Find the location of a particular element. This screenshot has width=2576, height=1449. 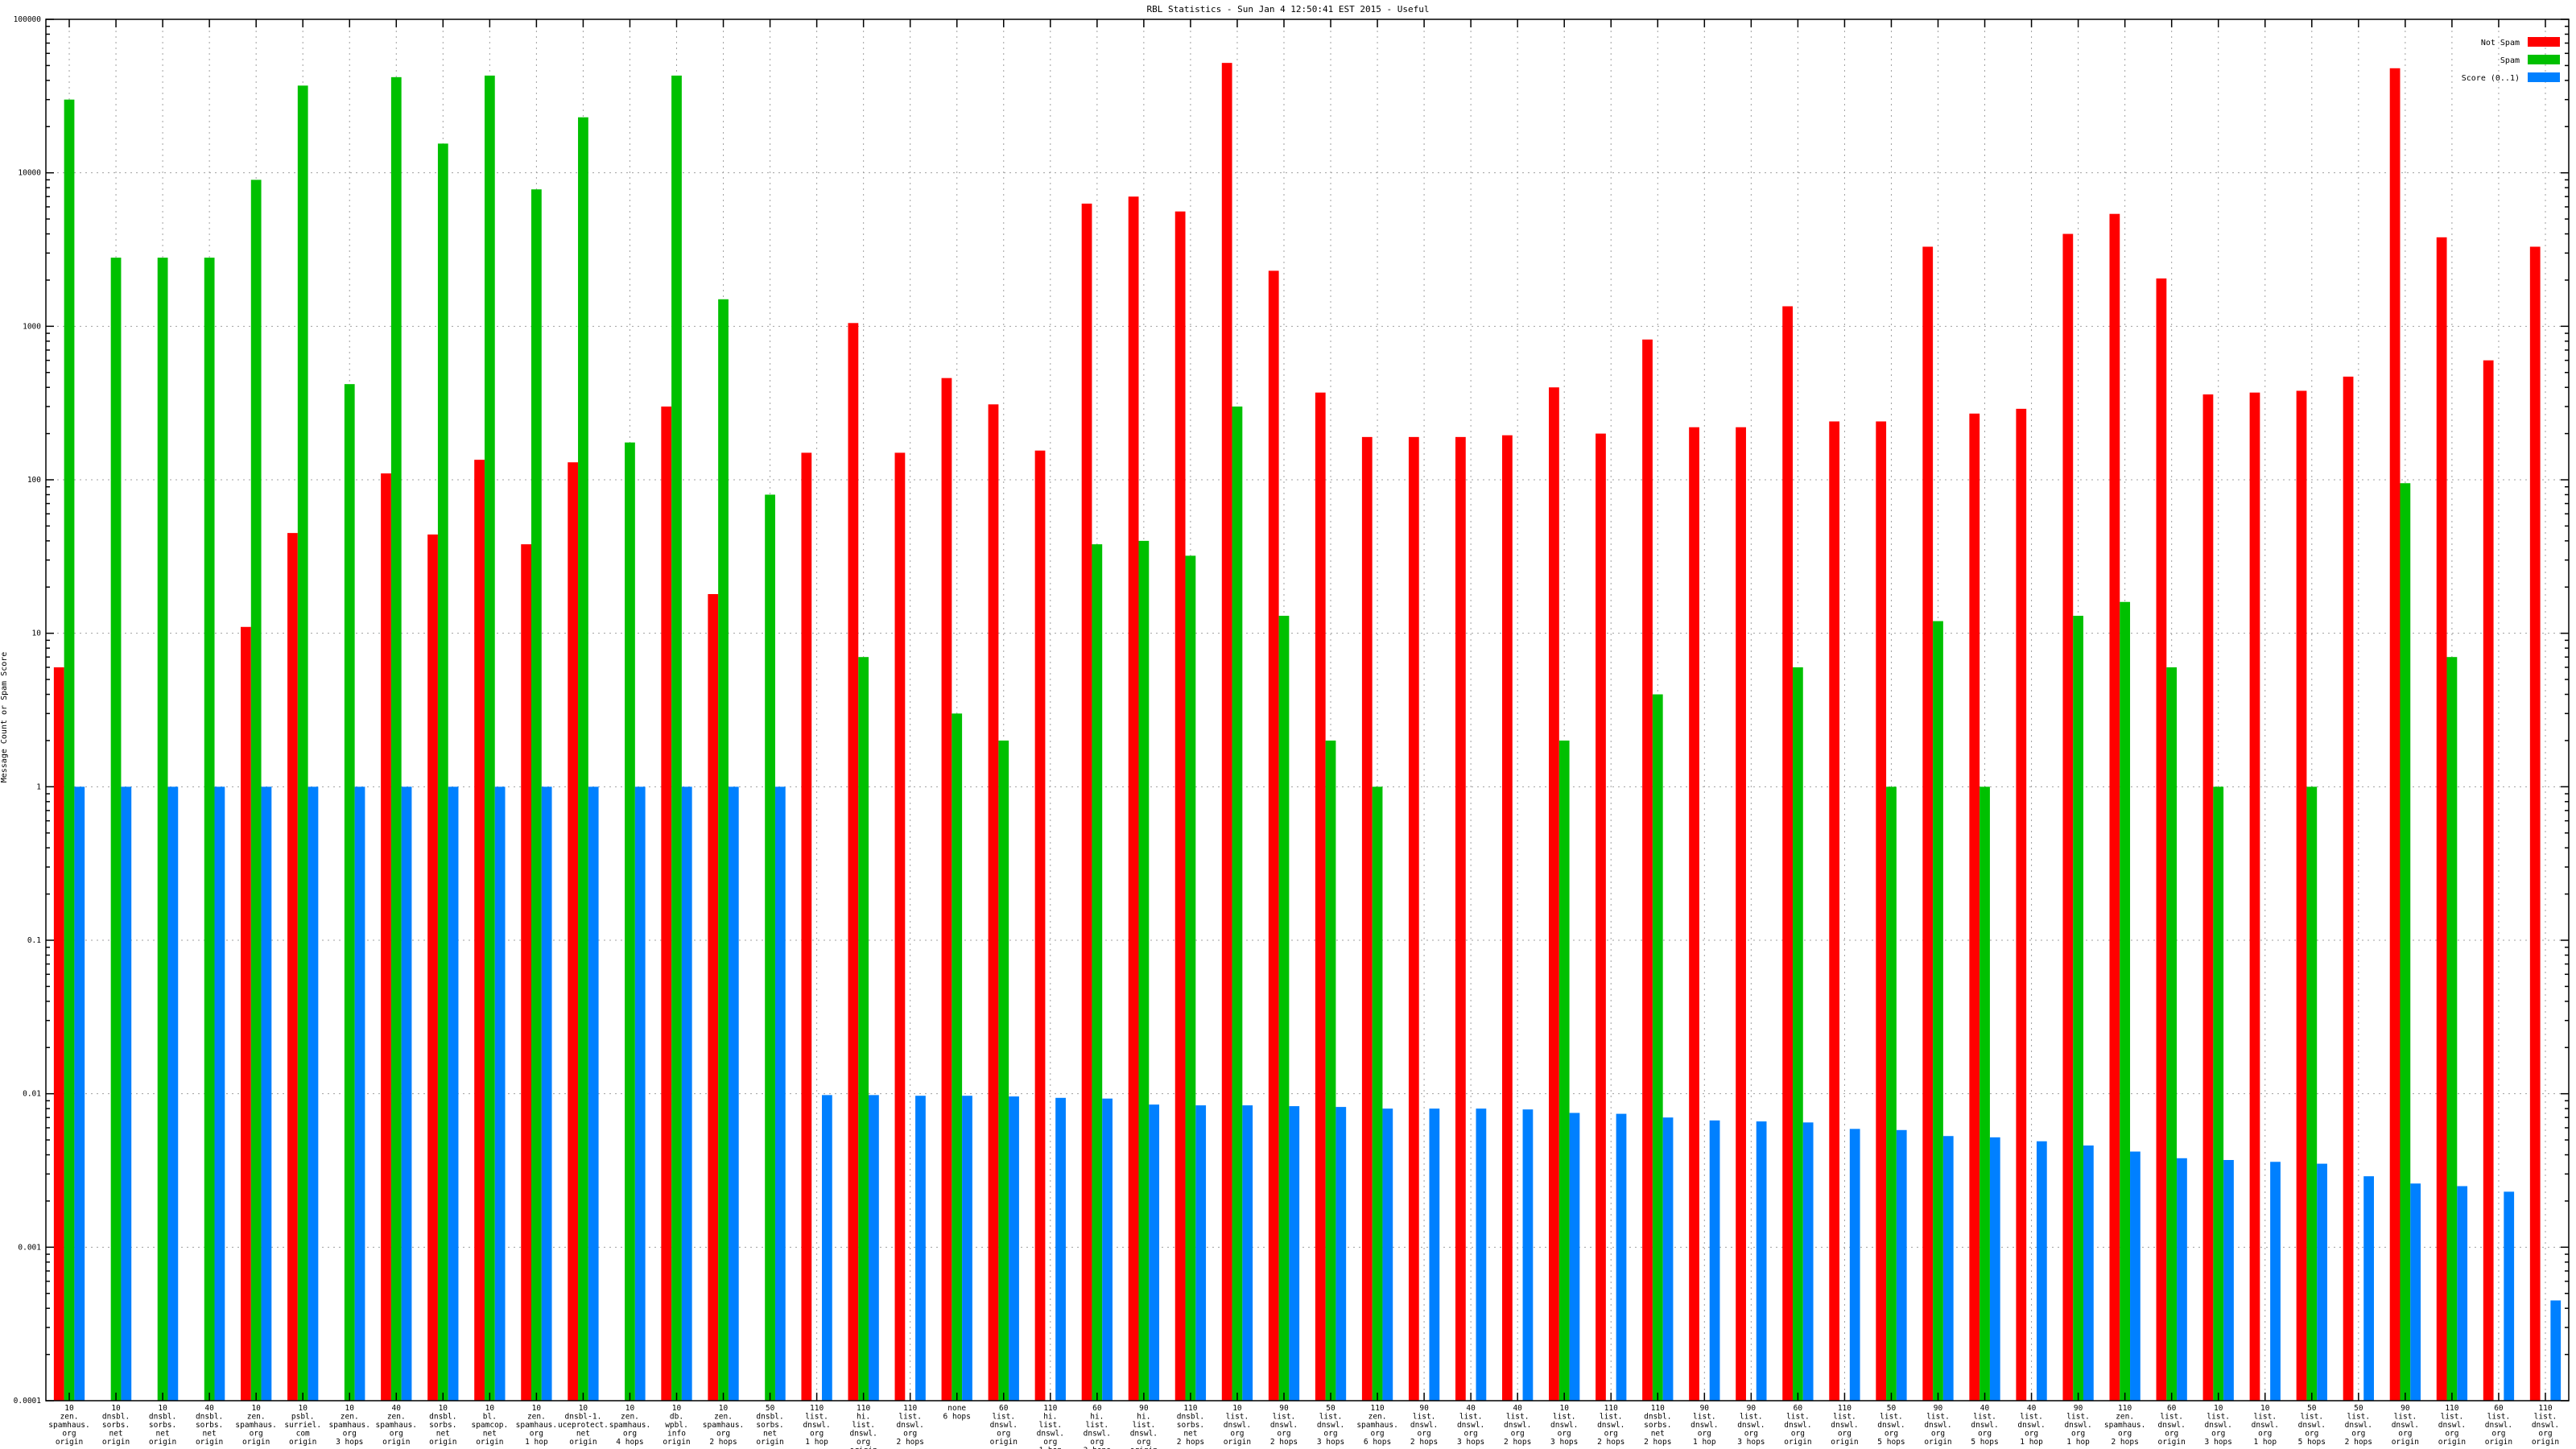

x-category-label: 50 list. dnswl. org 5 hops is located at coordinates (1891, 1425).